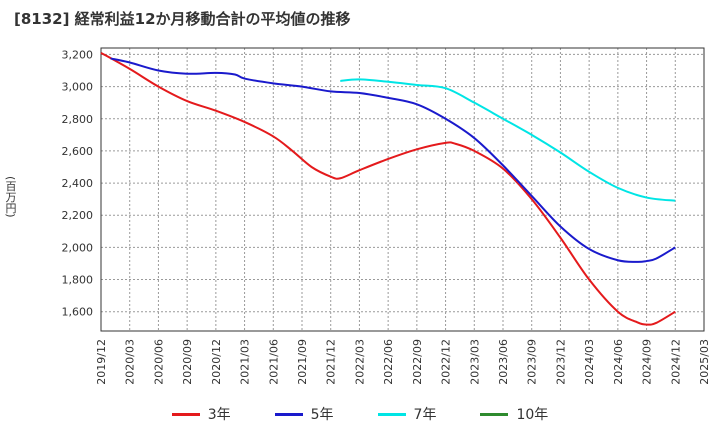  I want to click on y-tick-label: 2,200, so click(78, 215).